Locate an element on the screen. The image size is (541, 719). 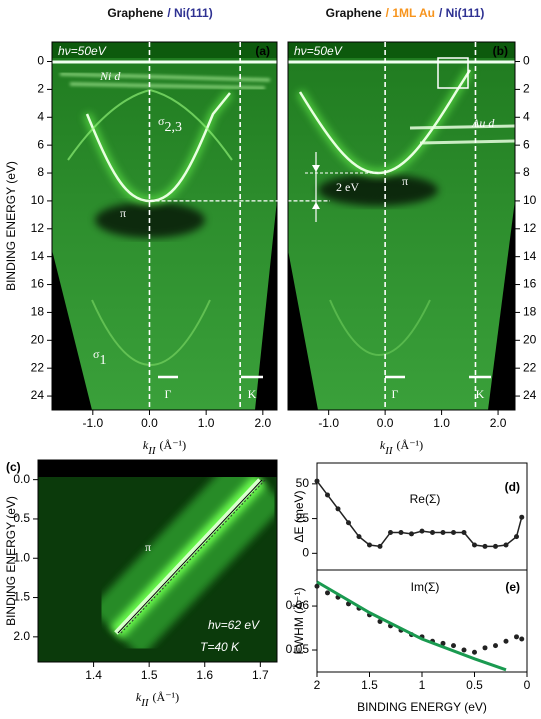
y-tick-label: 20 is located at coordinates (530, 339).